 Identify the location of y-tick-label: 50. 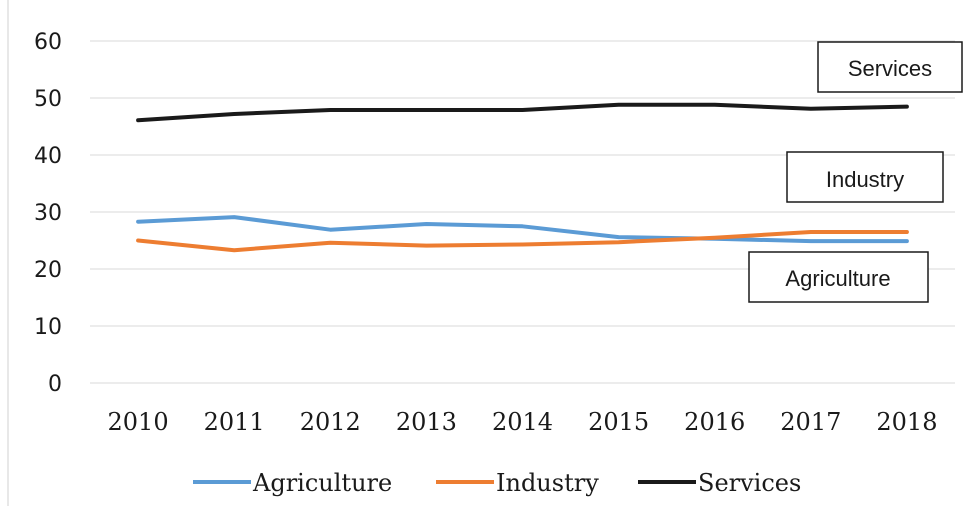
(48, 99).